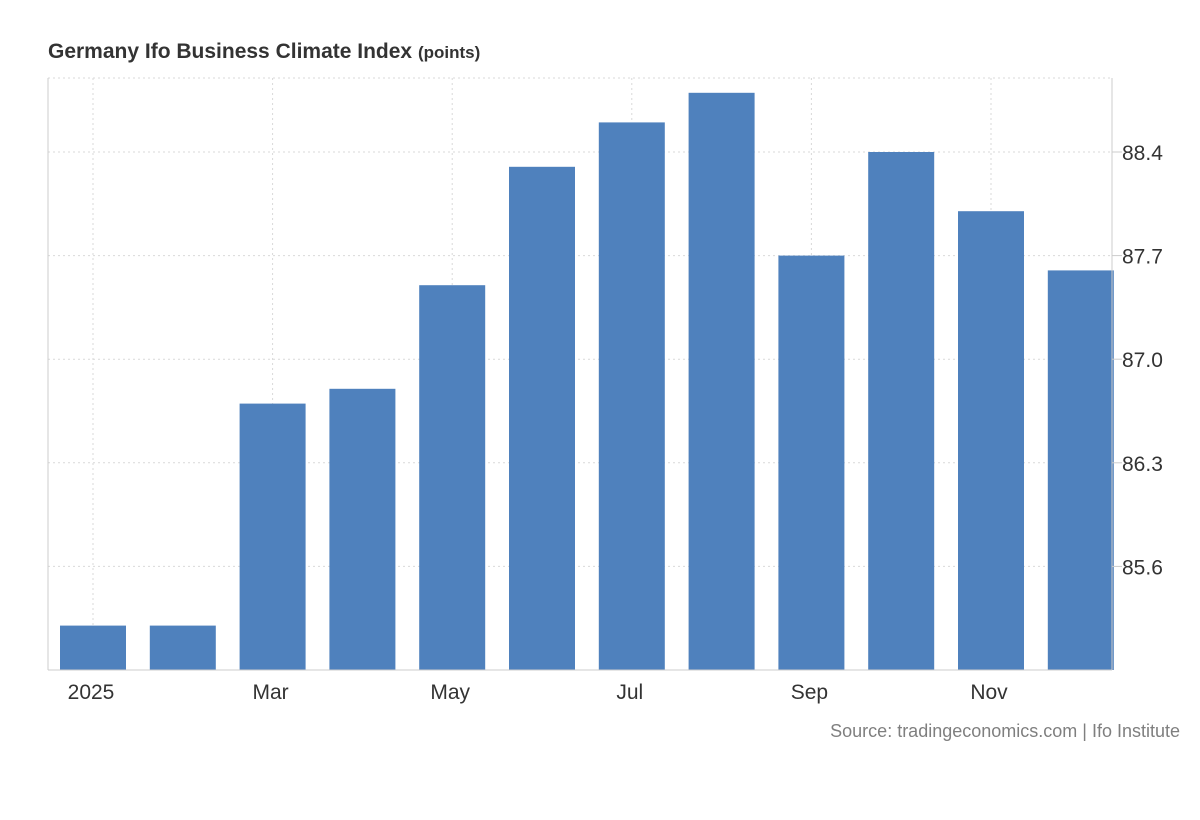 The height and width of the screenshot is (820, 1200). What do you see at coordinates (989, 692) in the screenshot?
I see `x-tick-label: Nov` at bounding box center [989, 692].